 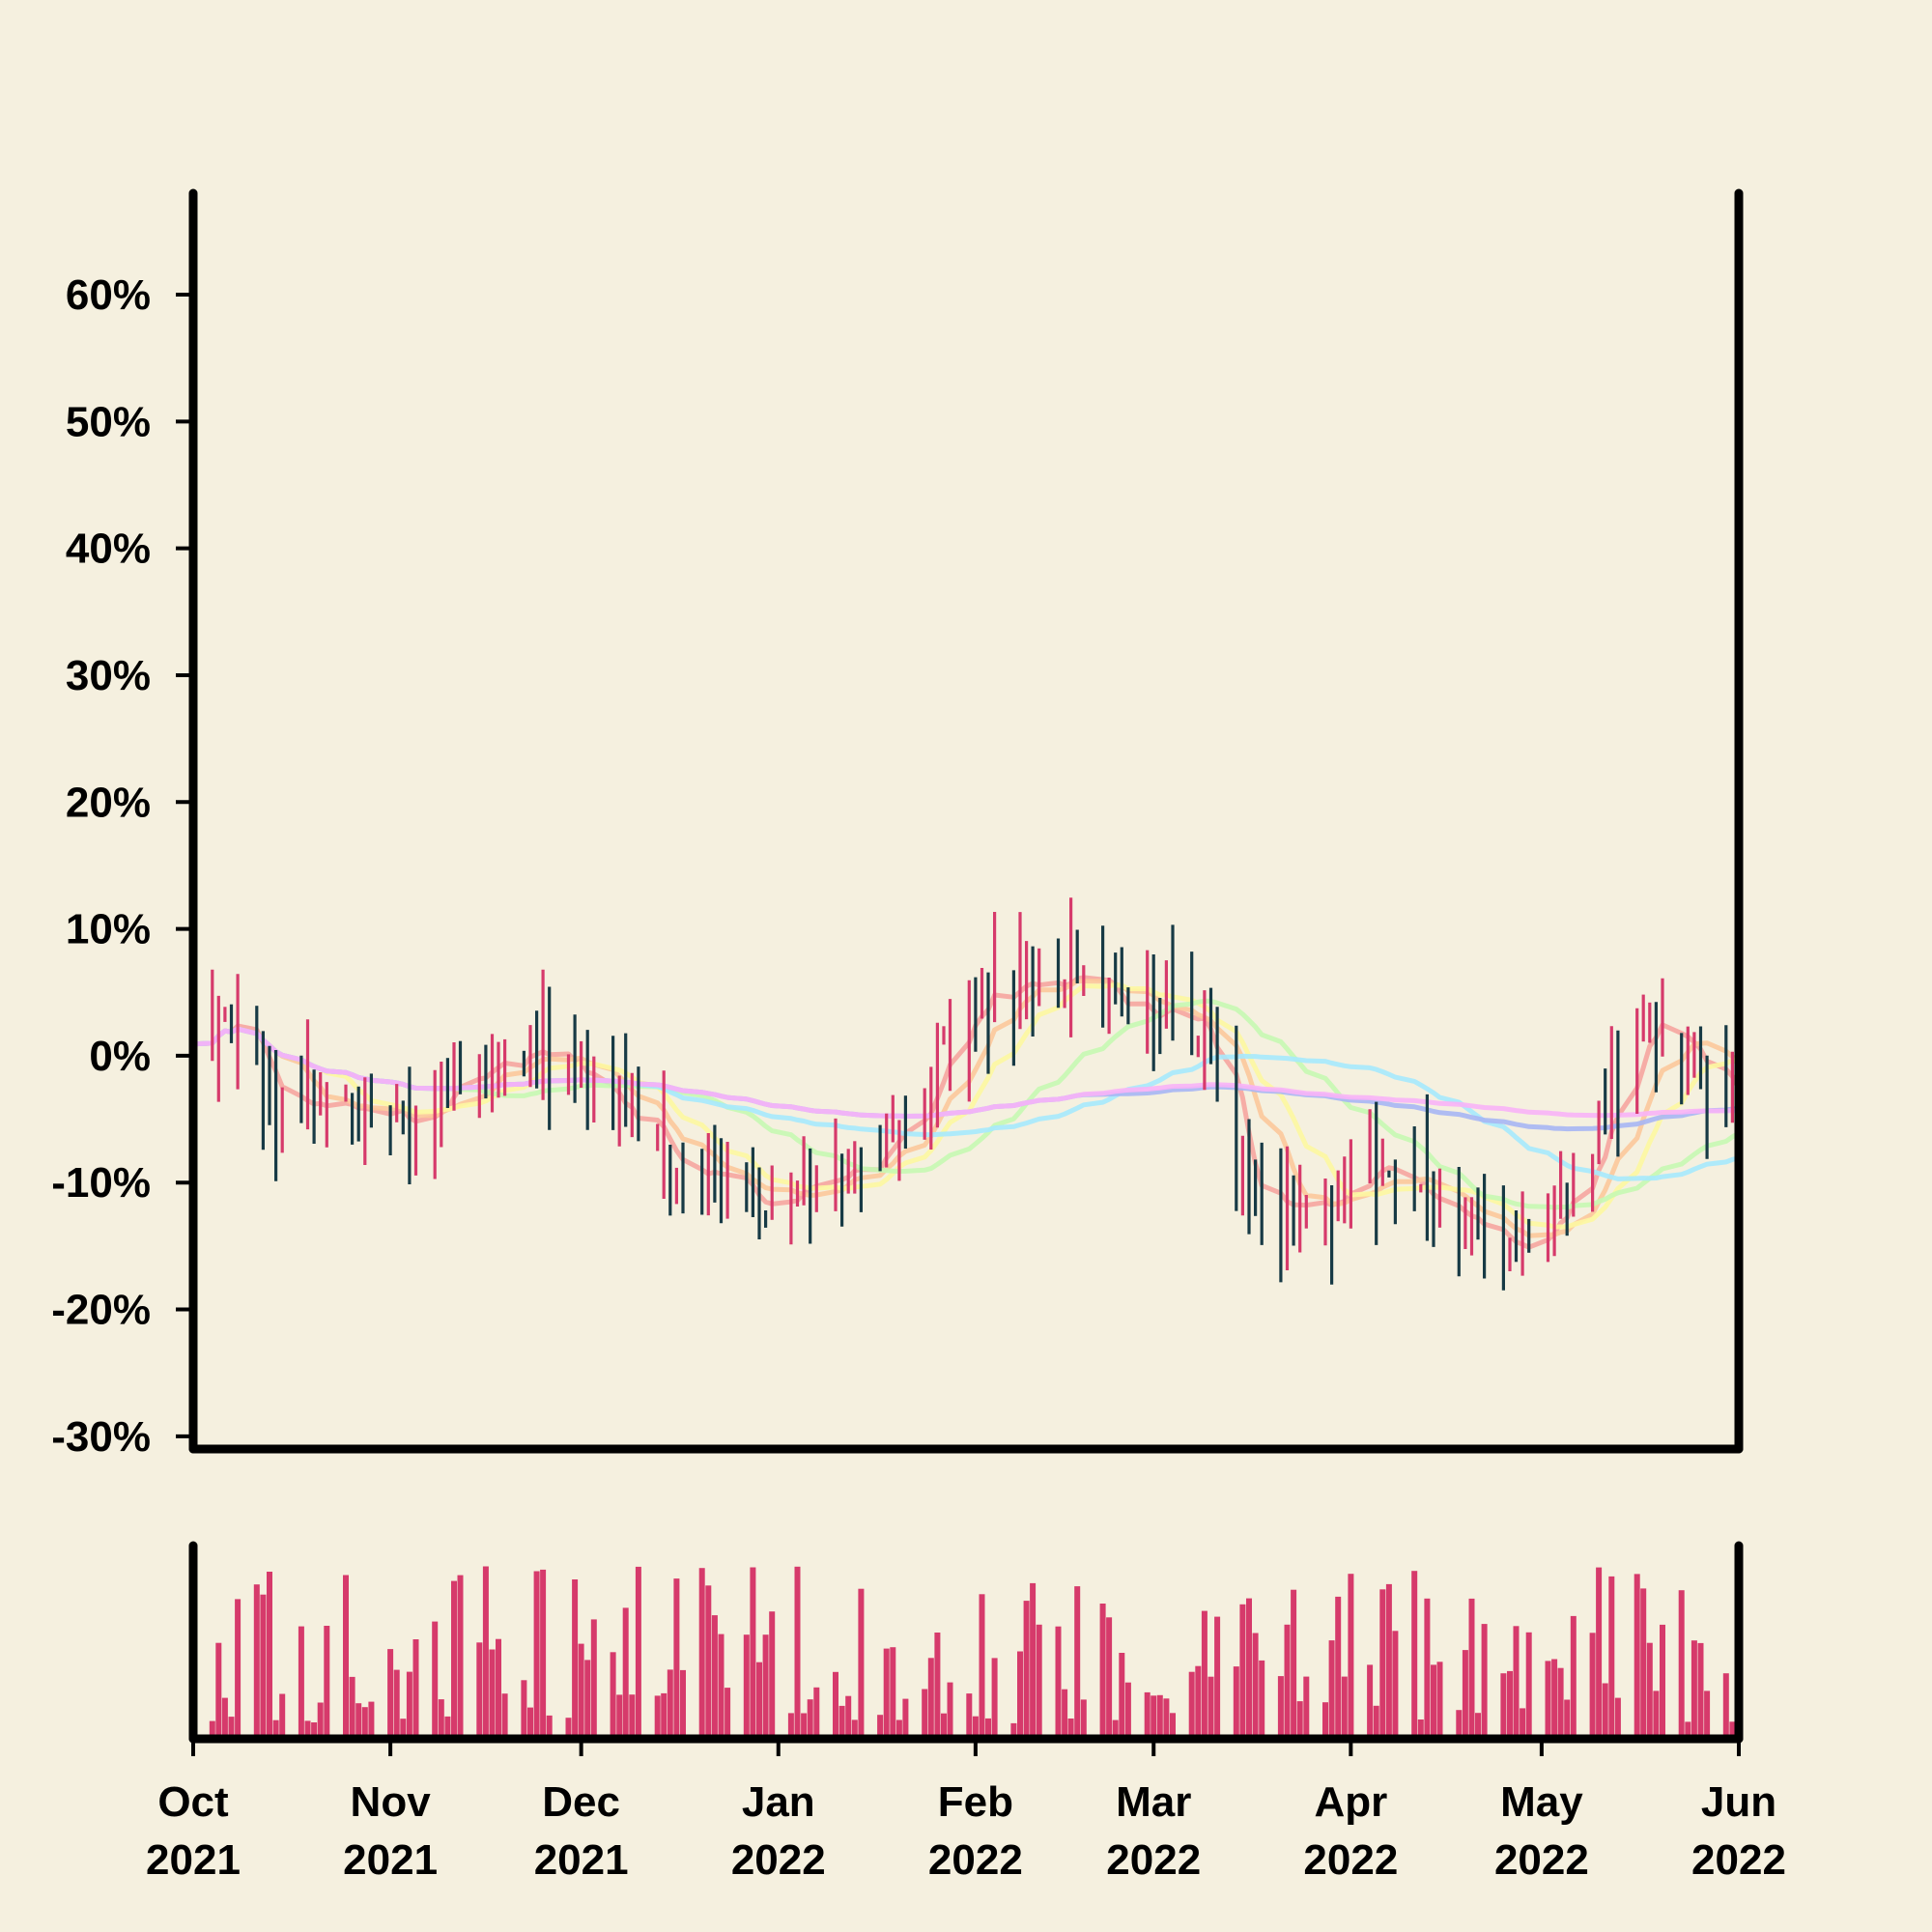 What do you see at coordinates (122, 866) in the screenshot?
I see `y-axis-ticks: -30% -20% -10% 0% 10% 20% 30% 40% 50% 60%` at bounding box center [122, 866].